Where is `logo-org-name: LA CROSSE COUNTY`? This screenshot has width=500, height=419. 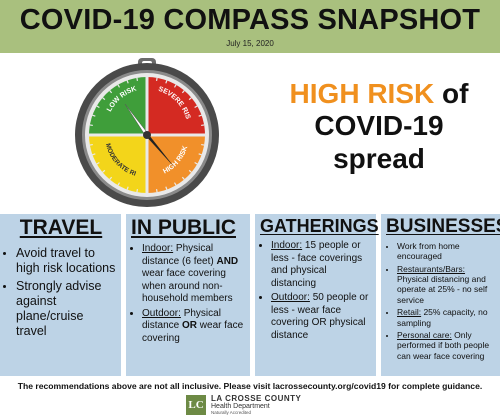 logo-org-name: LA CROSSE COUNTY is located at coordinates (256, 398).